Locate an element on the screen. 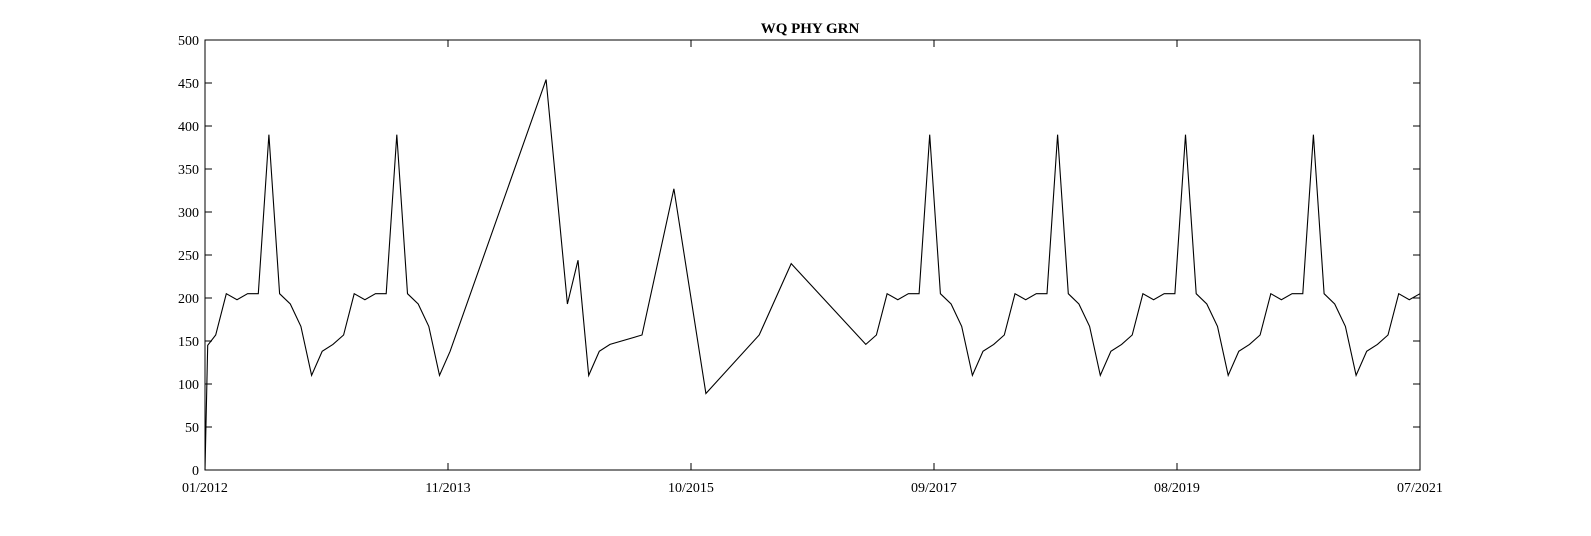 The width and height of the screenshot is (1591, 536). x-tick-label: 08/2019 is located at coordinates (1177, 488).